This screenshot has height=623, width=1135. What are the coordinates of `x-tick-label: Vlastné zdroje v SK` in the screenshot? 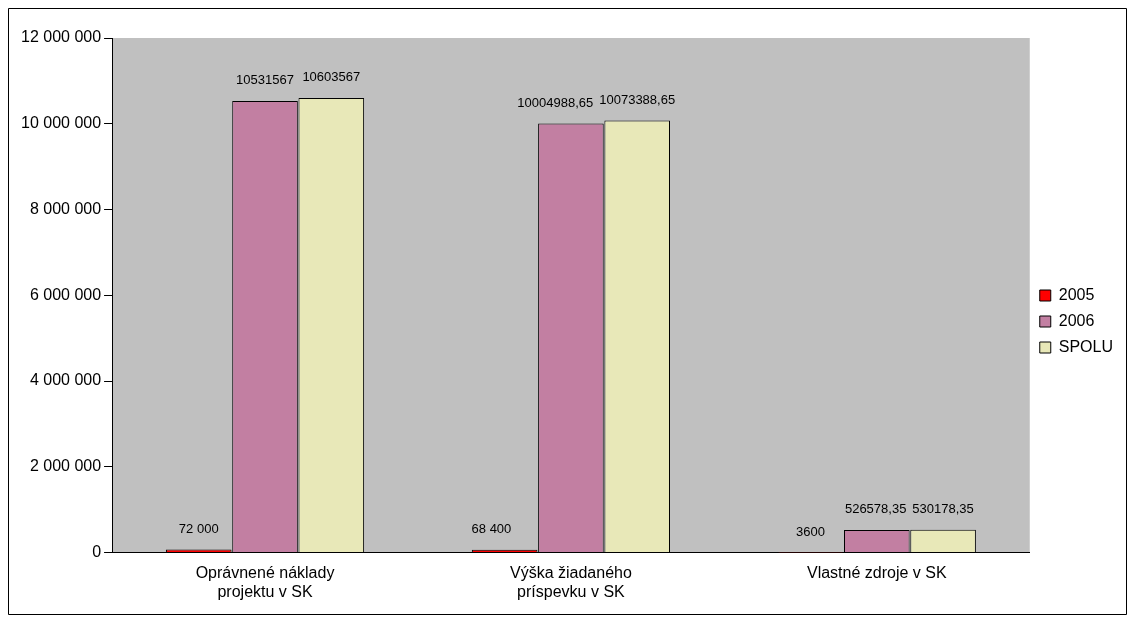 It's located at (877, 572).